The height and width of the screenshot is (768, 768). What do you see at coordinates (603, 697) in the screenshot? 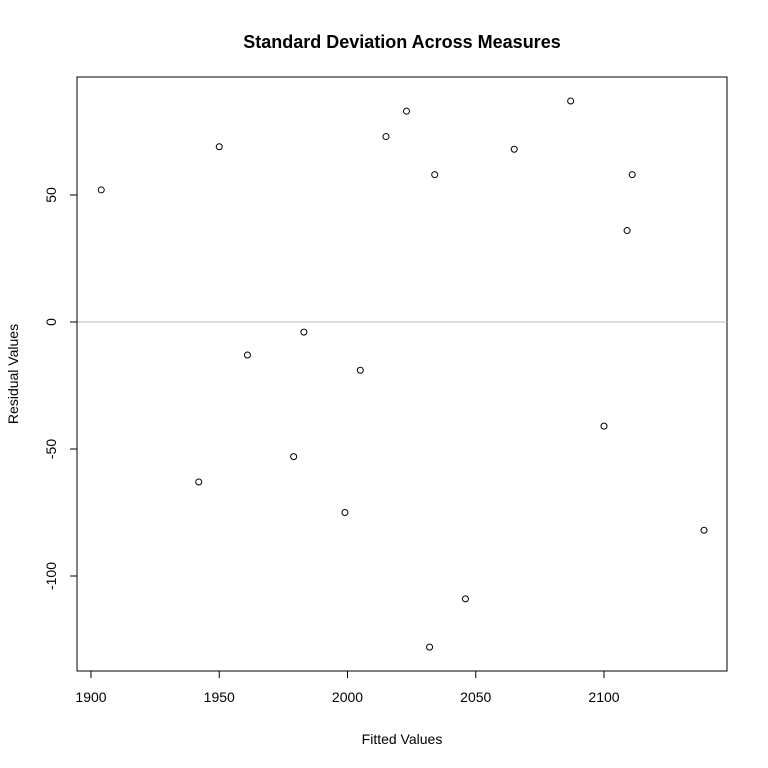
I see `x-tick-label: 2100` at bounding box center [603, 697].